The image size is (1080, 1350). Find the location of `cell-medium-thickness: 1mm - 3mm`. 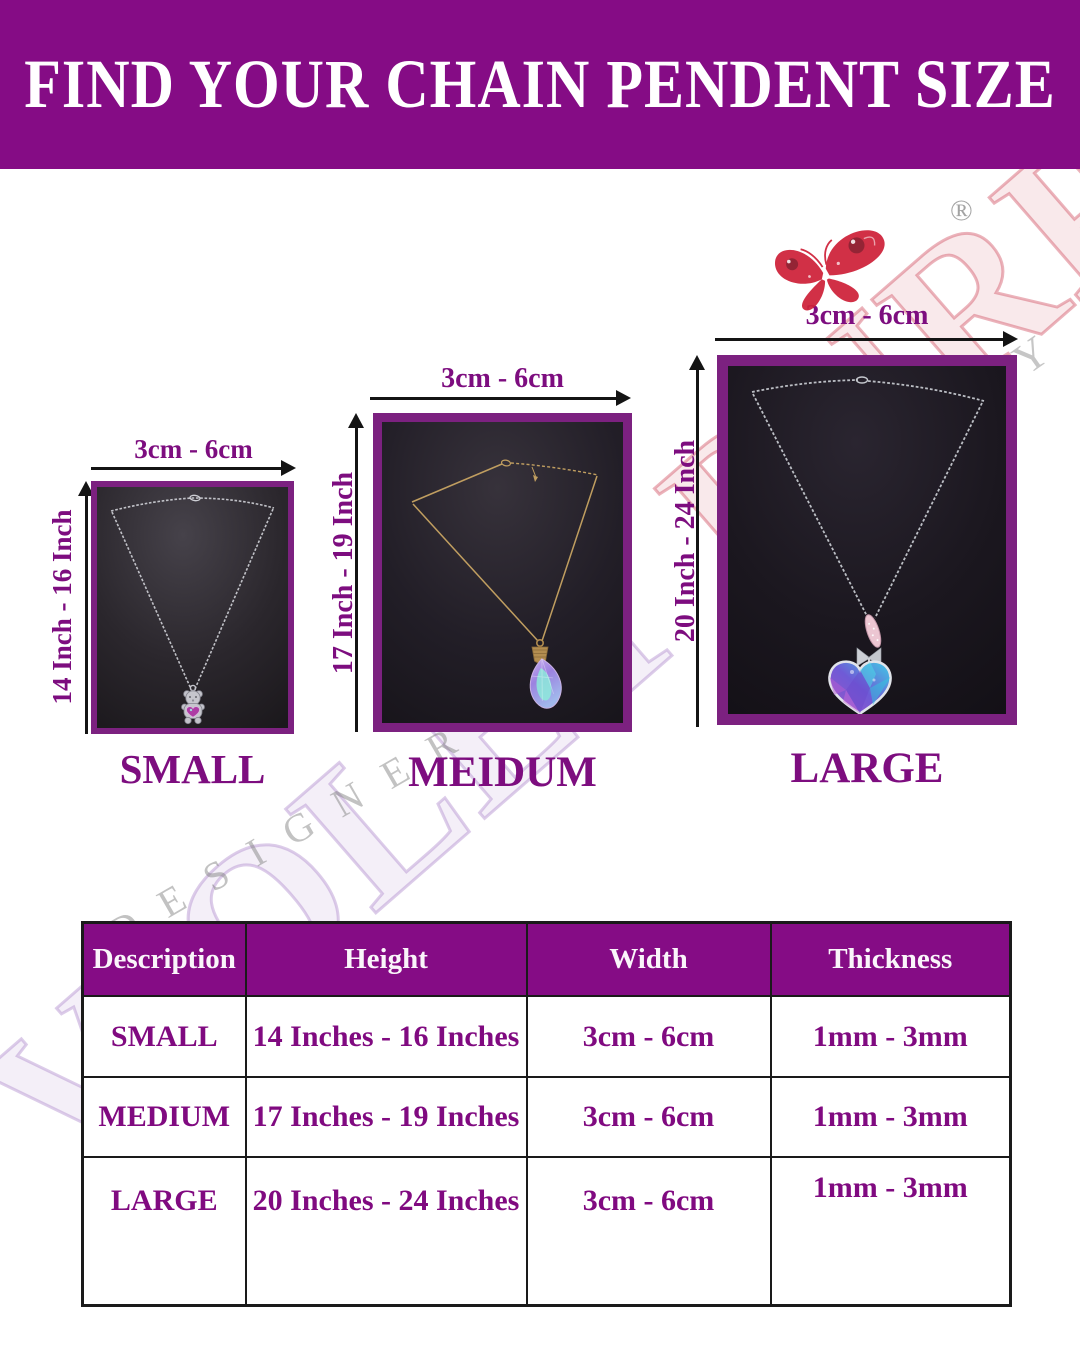

cell-medium-thickness: 1mm - 3mm is located at coordinates (890, 1117).